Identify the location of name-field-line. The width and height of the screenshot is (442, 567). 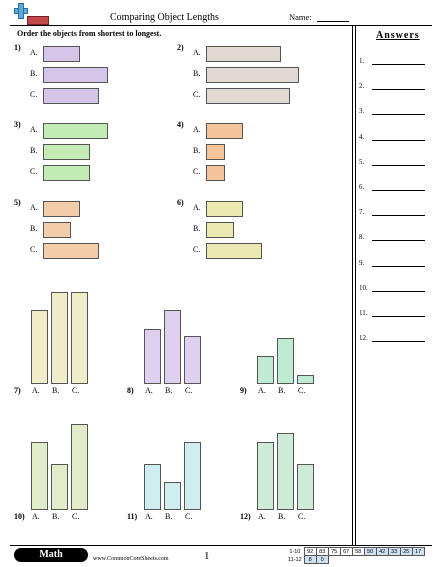
(333, 21).